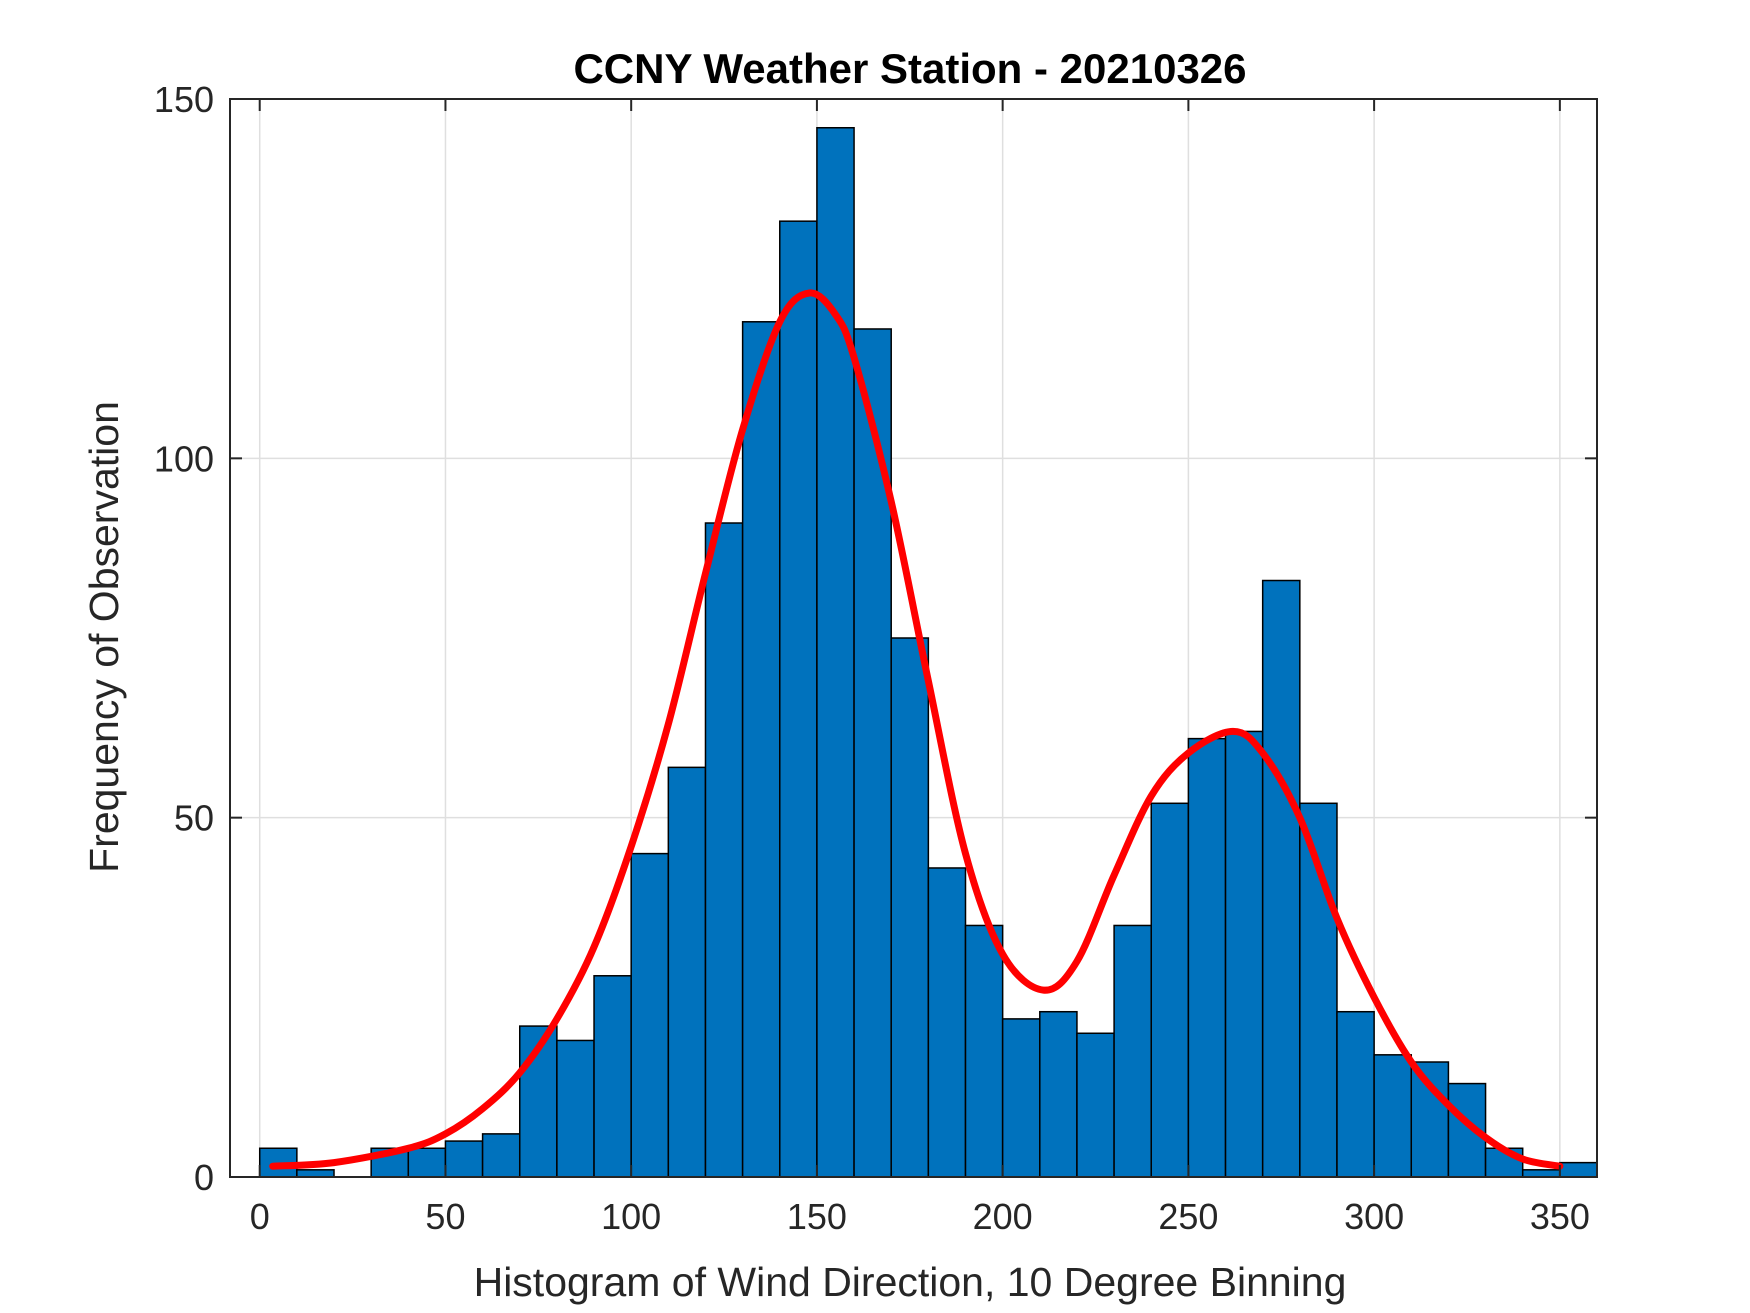  Describe the element at coordinates (104, 637) in the screenshot. I see `y-axis-label: Frequency of Observation` at that location.